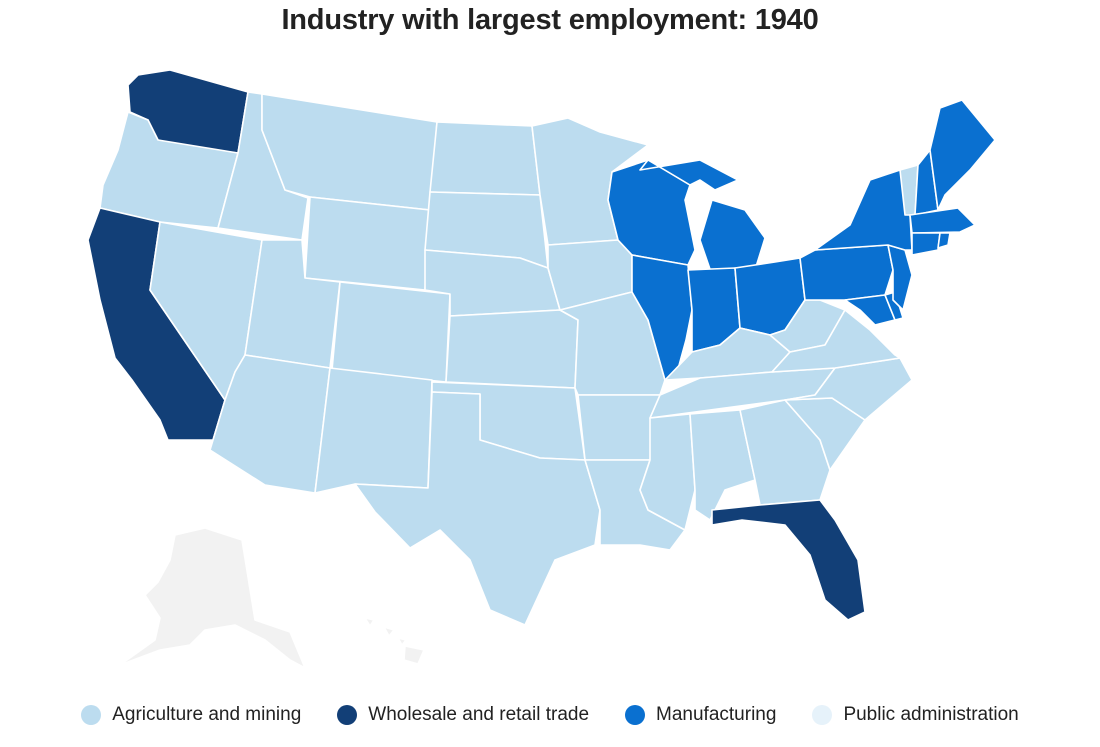 The height and width of the screenshot is (747, 1100). What do you see at coordinates (367, 243) in the screenshot?
I see `state-wyoming` at bounding box center [367, 243].